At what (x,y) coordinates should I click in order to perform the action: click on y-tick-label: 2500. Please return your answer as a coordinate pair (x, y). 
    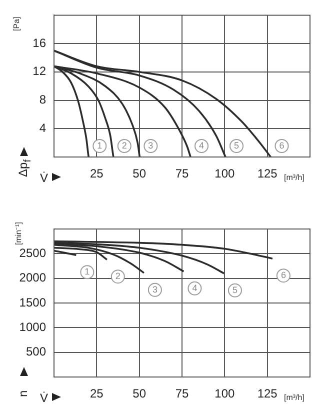
    Looking at the image, I should click on (32, 253).